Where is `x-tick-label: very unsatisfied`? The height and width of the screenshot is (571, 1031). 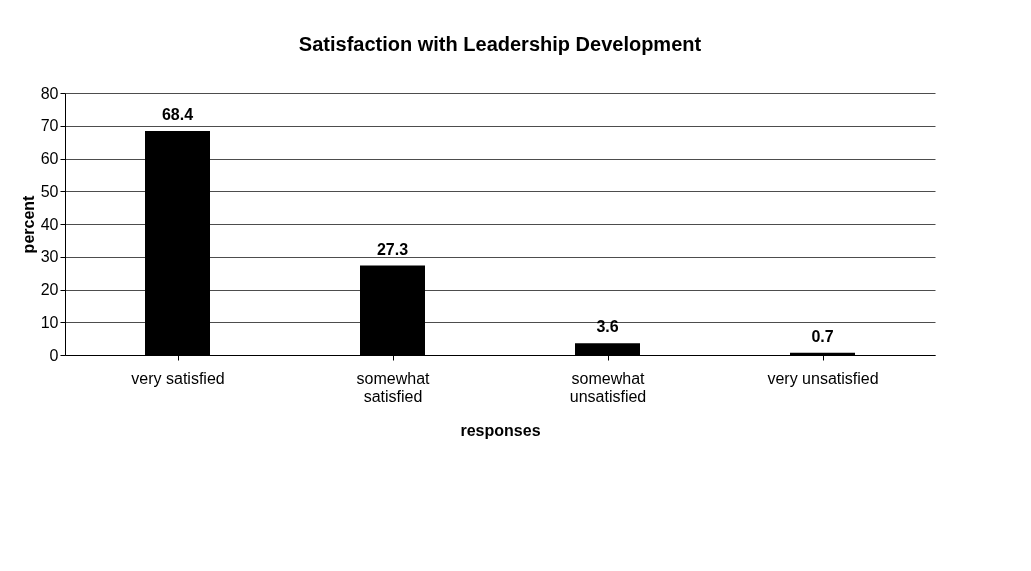
x-tick-label: very unsatisfied is located at coordinates (823, 378).